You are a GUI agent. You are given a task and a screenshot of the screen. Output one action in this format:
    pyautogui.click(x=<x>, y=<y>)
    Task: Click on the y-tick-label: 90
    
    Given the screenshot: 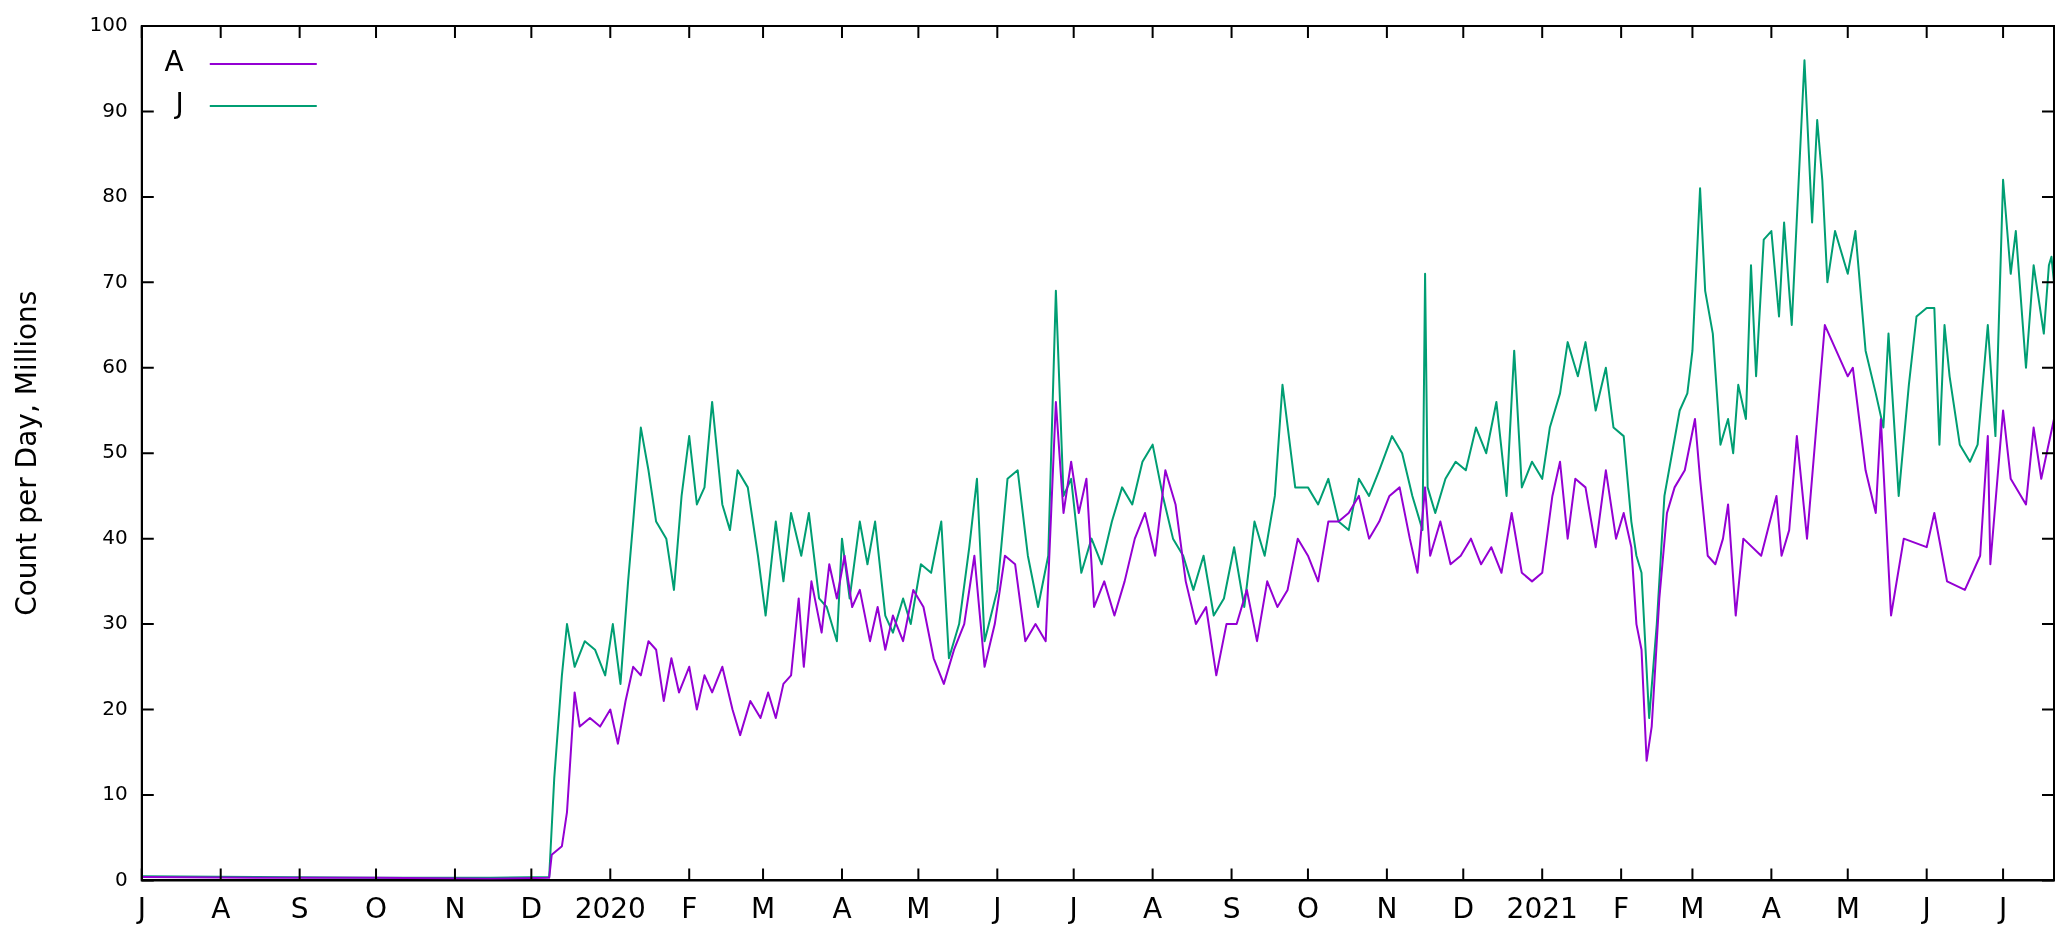 What is the action you would take?
    pyautogui.click(x=115, y=109)
    